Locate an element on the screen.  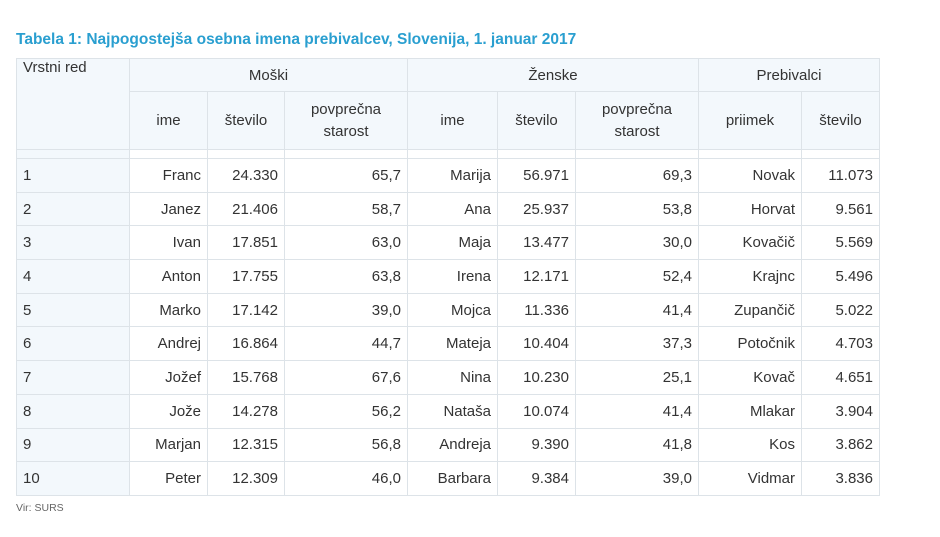
rank-cell: 8 is located at coordinates (73, 411).